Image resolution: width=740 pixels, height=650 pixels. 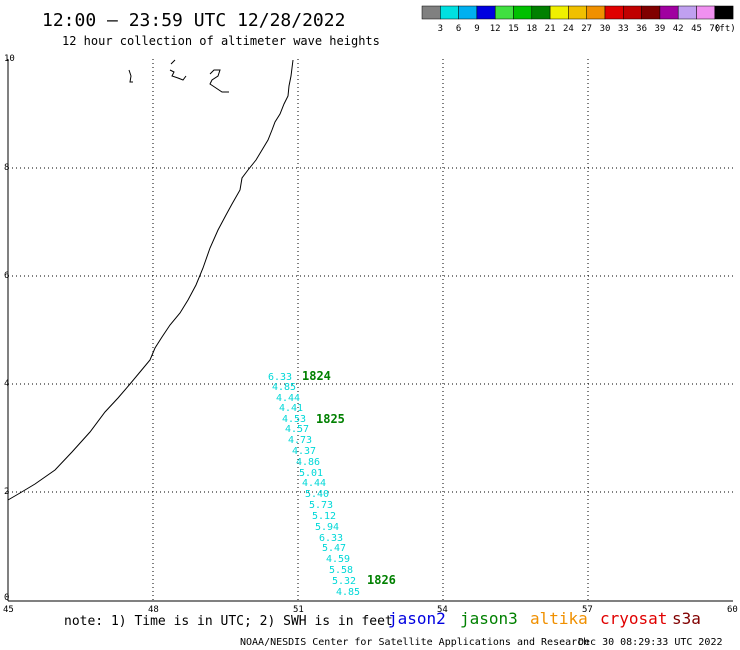 I want to click on obs-value: 4.53, so click(x=294, y=419).